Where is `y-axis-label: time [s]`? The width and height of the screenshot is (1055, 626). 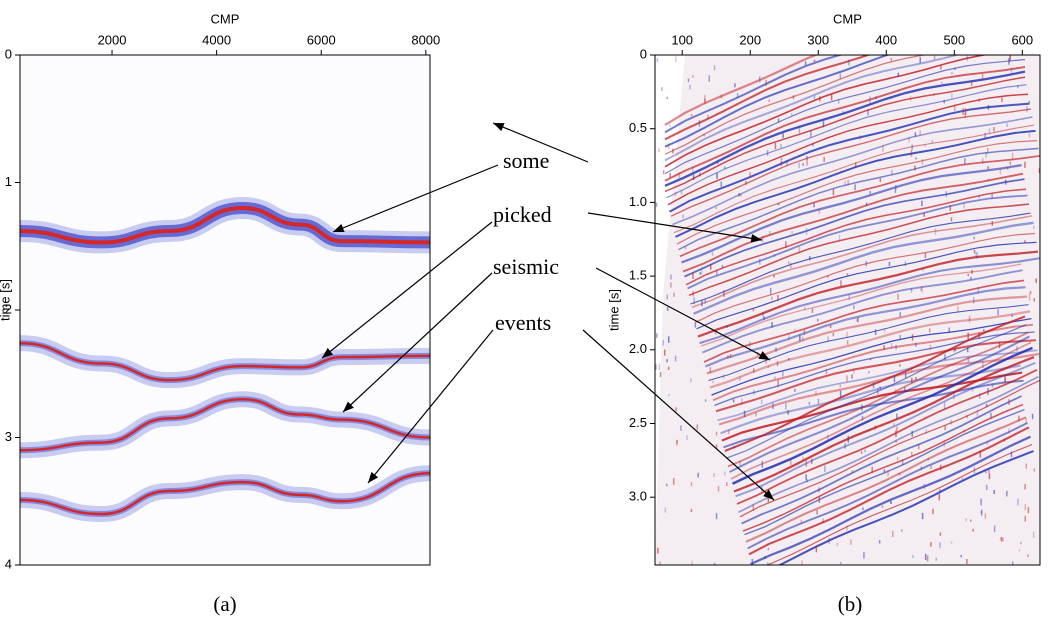 y-axis-label: time [s] is located at coordinates (613, 310).